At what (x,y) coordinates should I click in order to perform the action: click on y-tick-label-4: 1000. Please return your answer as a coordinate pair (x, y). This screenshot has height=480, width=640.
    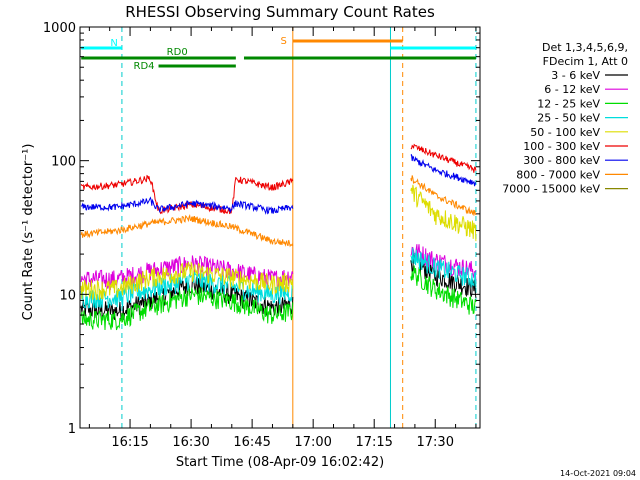
    Looking at the image, I should click on (59, 28).